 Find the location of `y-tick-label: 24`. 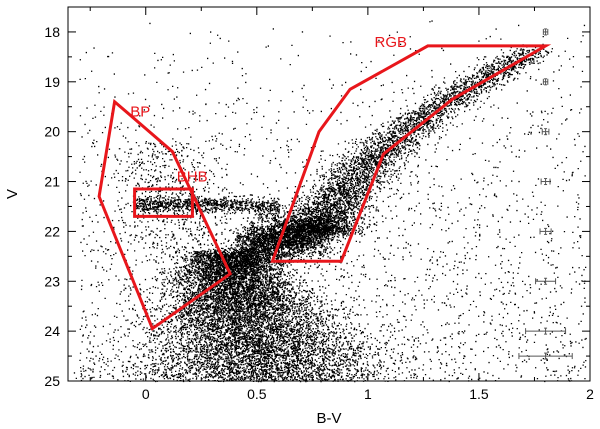

y-tick-label: 24 is located at coordinates (52, 331).